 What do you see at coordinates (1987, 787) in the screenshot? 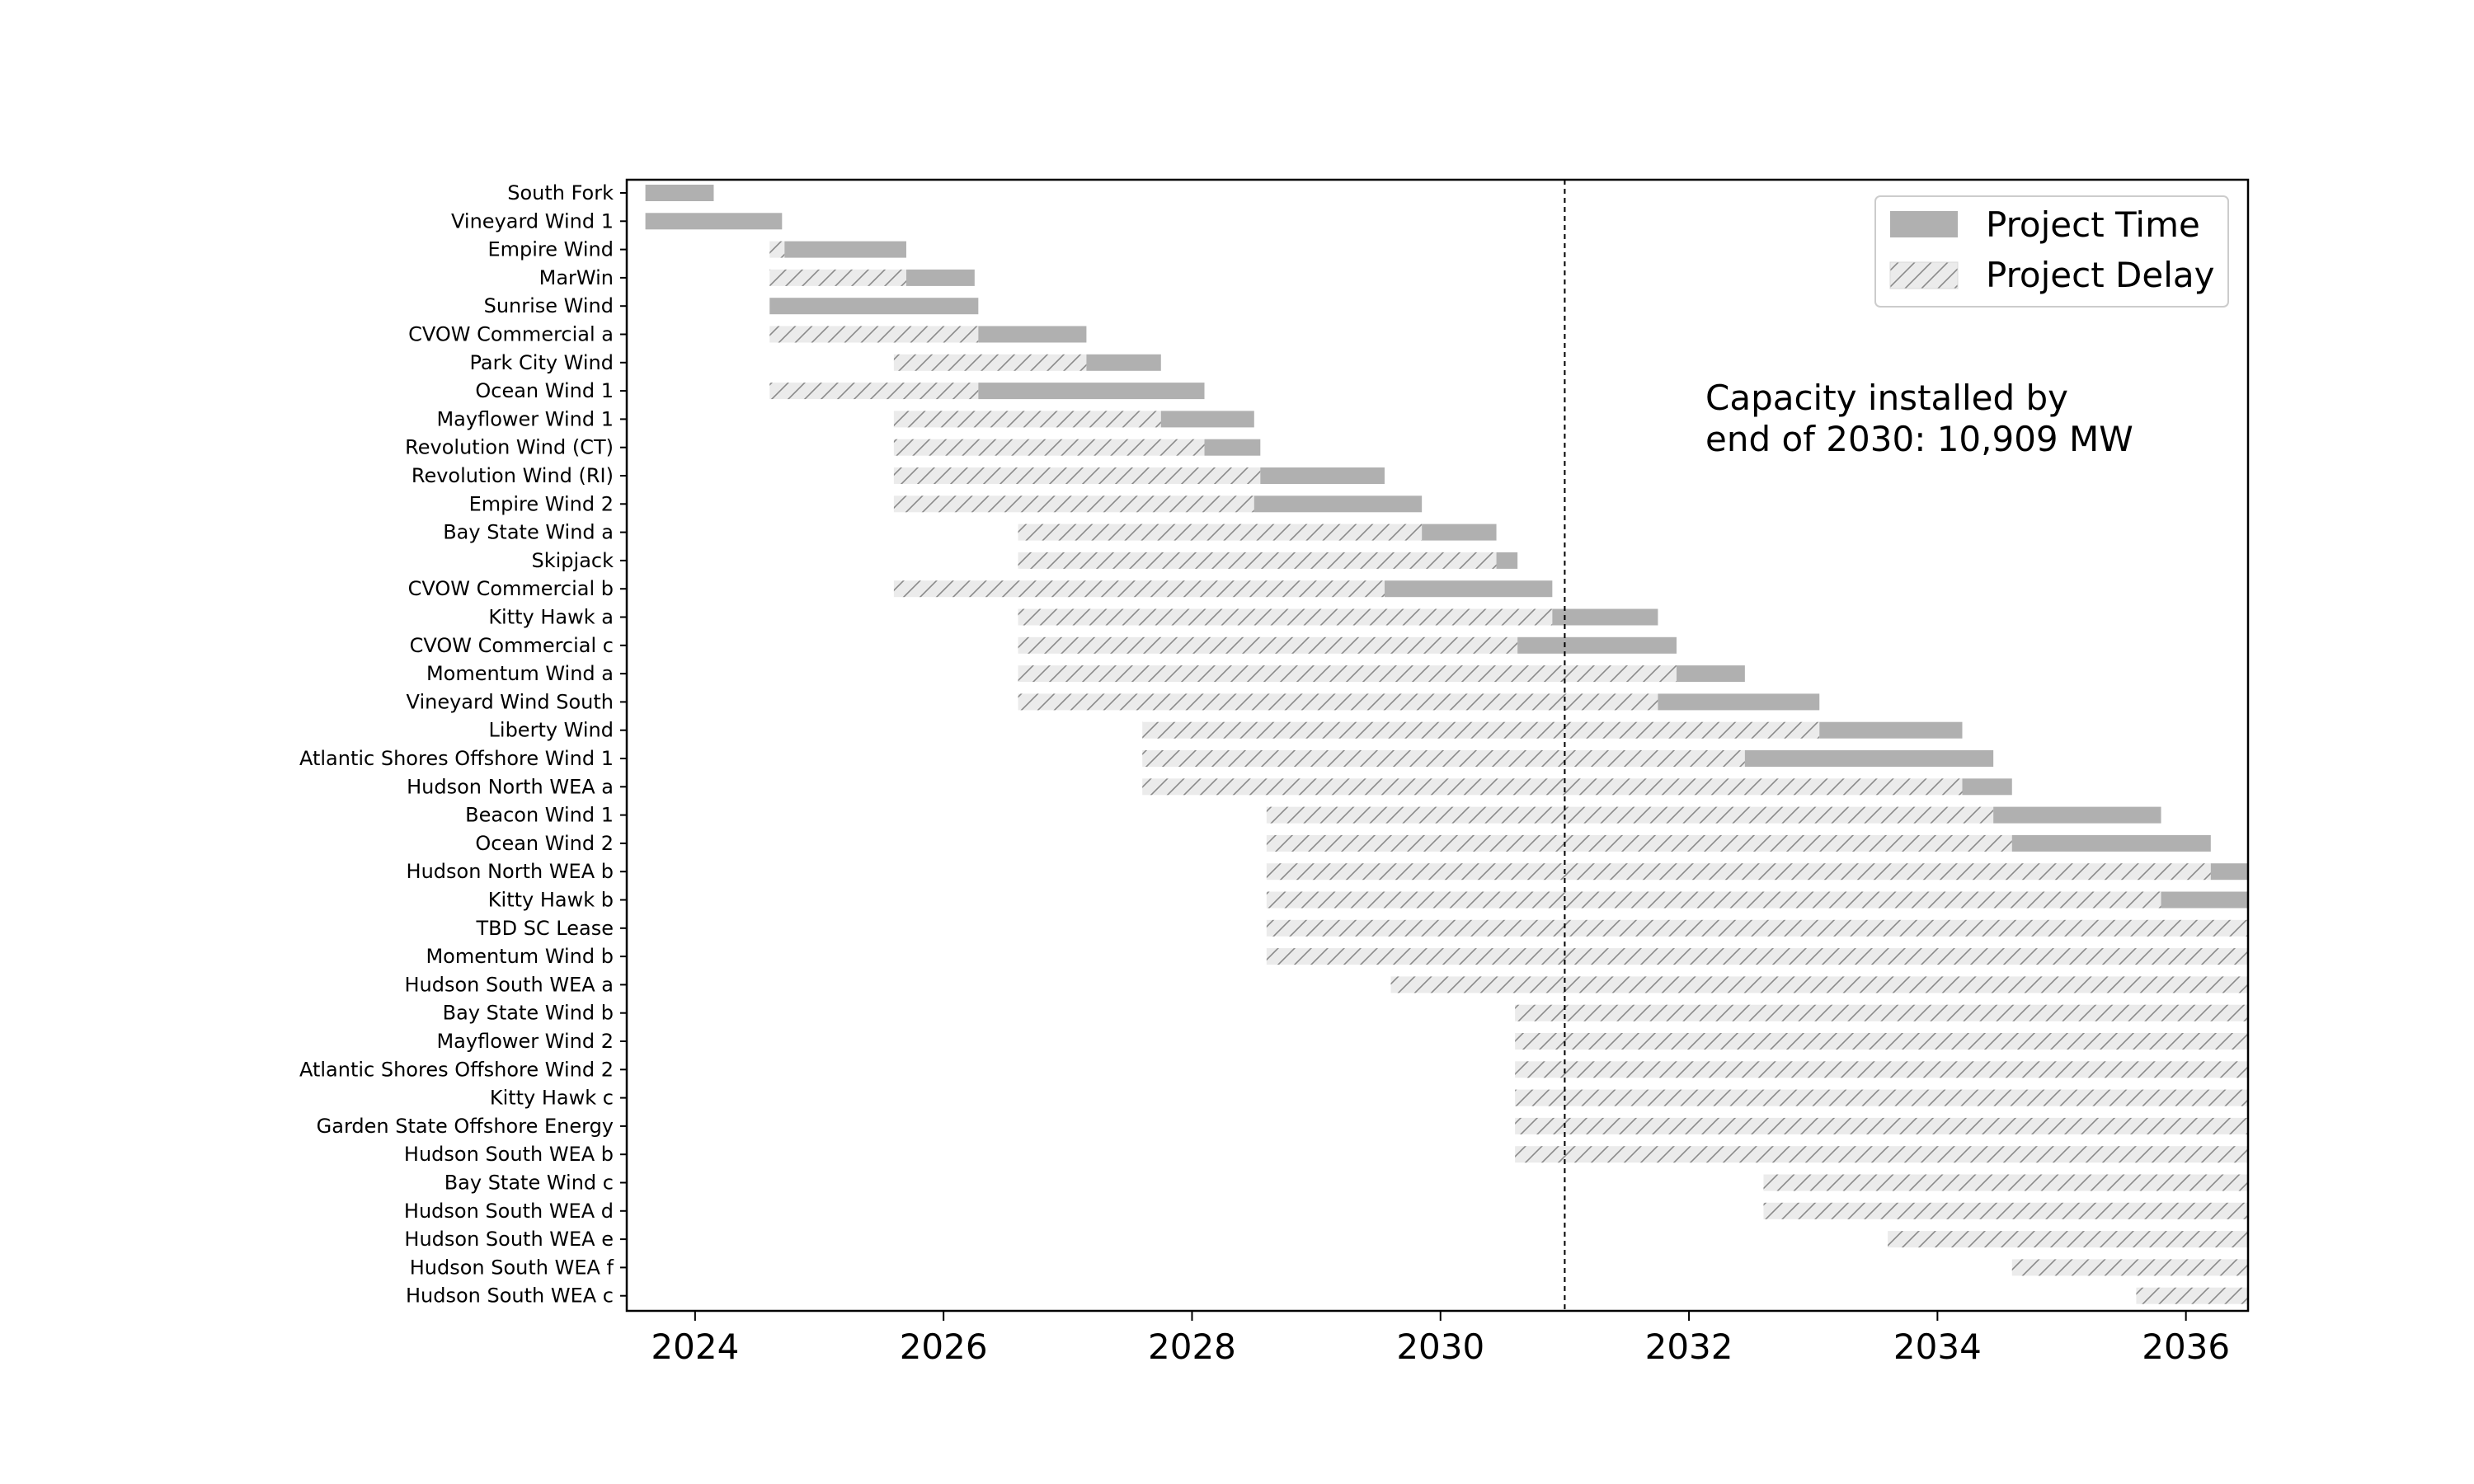
I see `time-bar-hudson-north-wea-a` at bounding box center [1987, 787].